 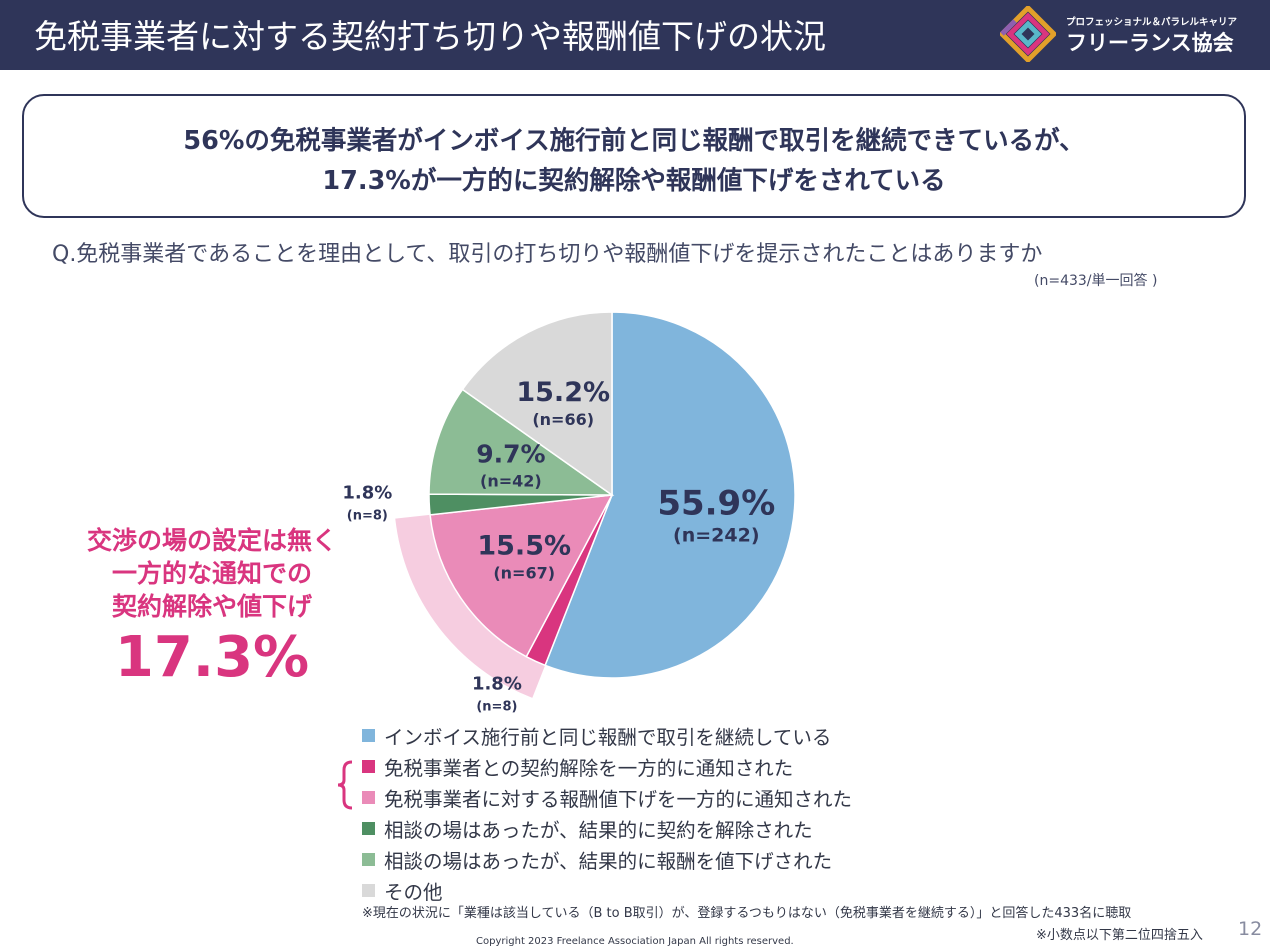 I want to click on slice-n-label-3: (n=67), so click(x=524, y=573).